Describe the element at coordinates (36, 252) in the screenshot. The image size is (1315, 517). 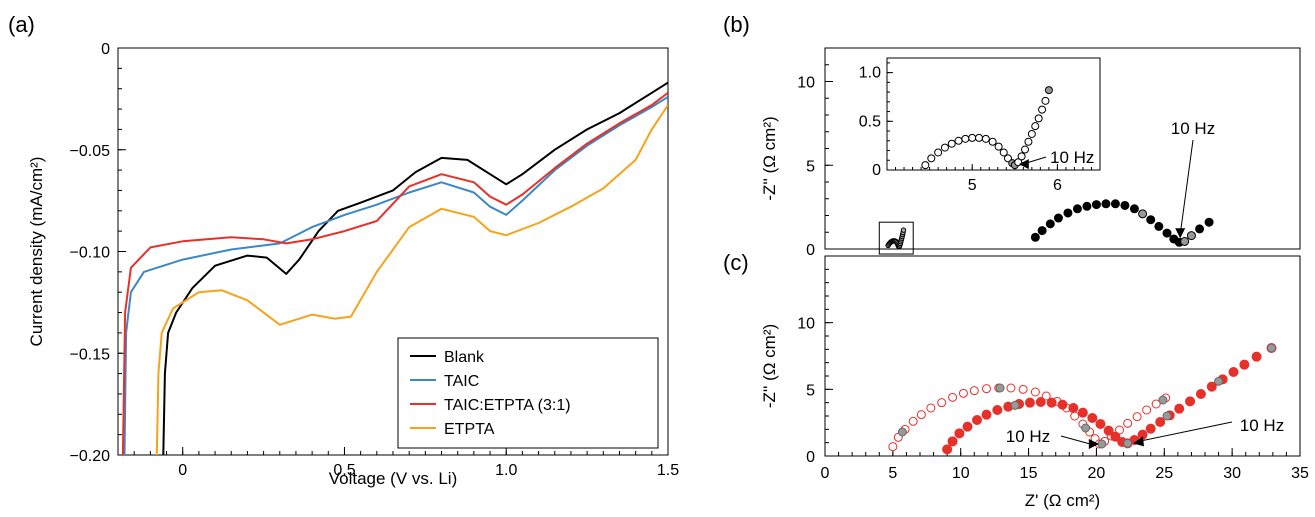
I see `y-axis-label: Current density (mA/cm²)` at that location.